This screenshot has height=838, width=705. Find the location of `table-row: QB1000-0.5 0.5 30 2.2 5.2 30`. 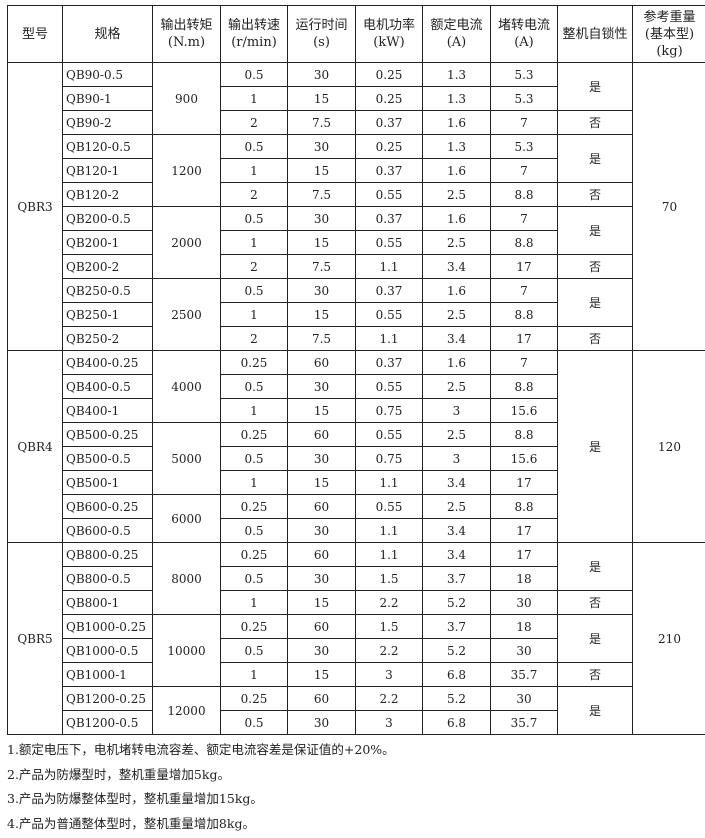

table-row: QB1000-0.5 0.5 30 2.2 5.2 30 is located at coordinates (356, 650).